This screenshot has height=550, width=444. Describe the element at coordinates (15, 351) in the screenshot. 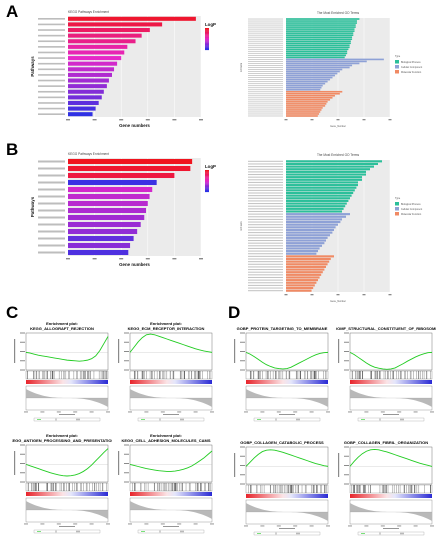

I see `gsea-ylabel` at that location.